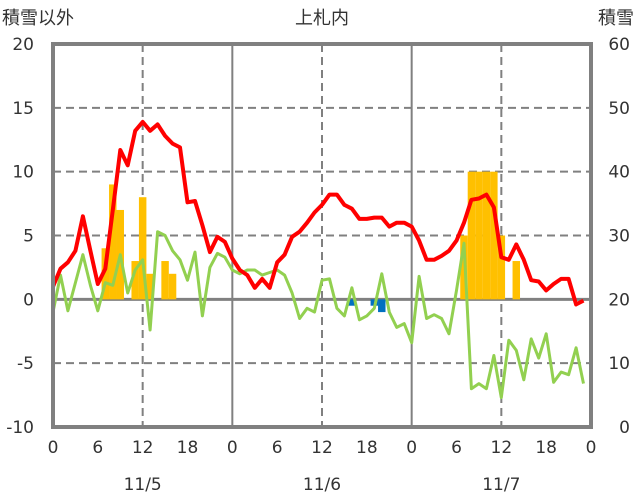 The image size is (636, 501). What do you see at coordinates (23, 45) in the screenshot?
I see `y-tick-left: 20` at bounding box center [23, 45].